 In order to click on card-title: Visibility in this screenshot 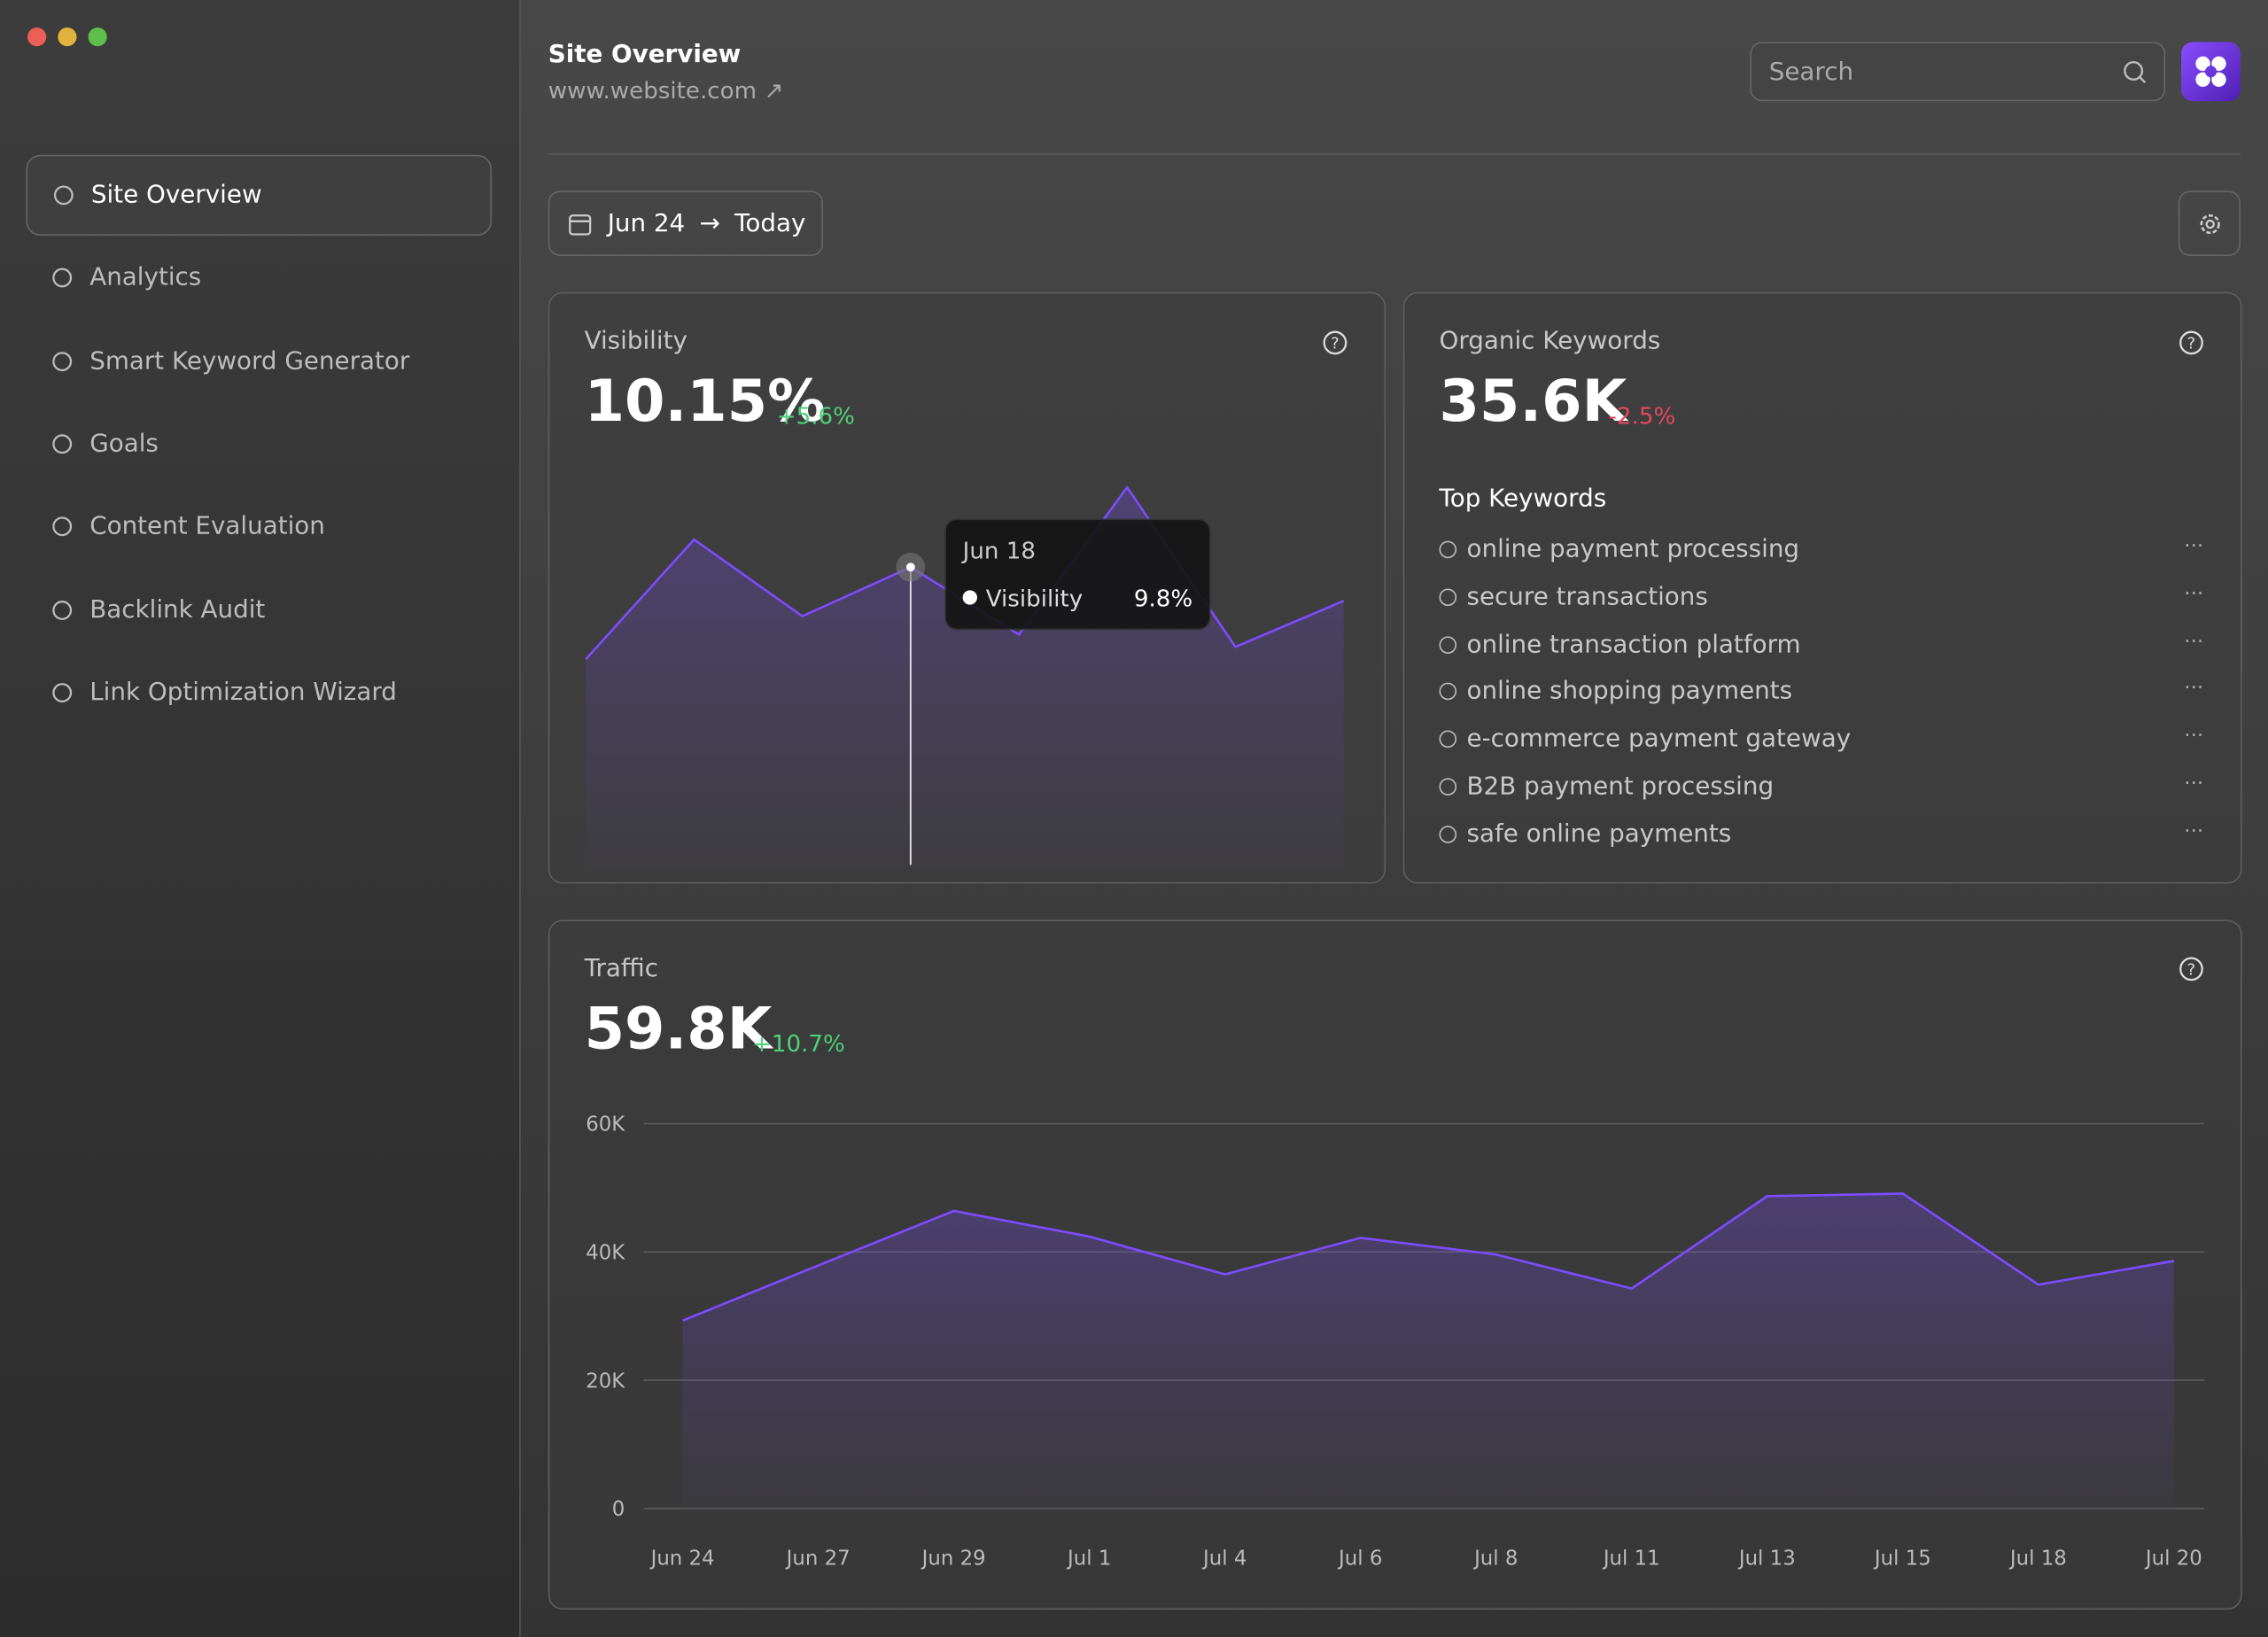, I will do `click(635, 341)`.